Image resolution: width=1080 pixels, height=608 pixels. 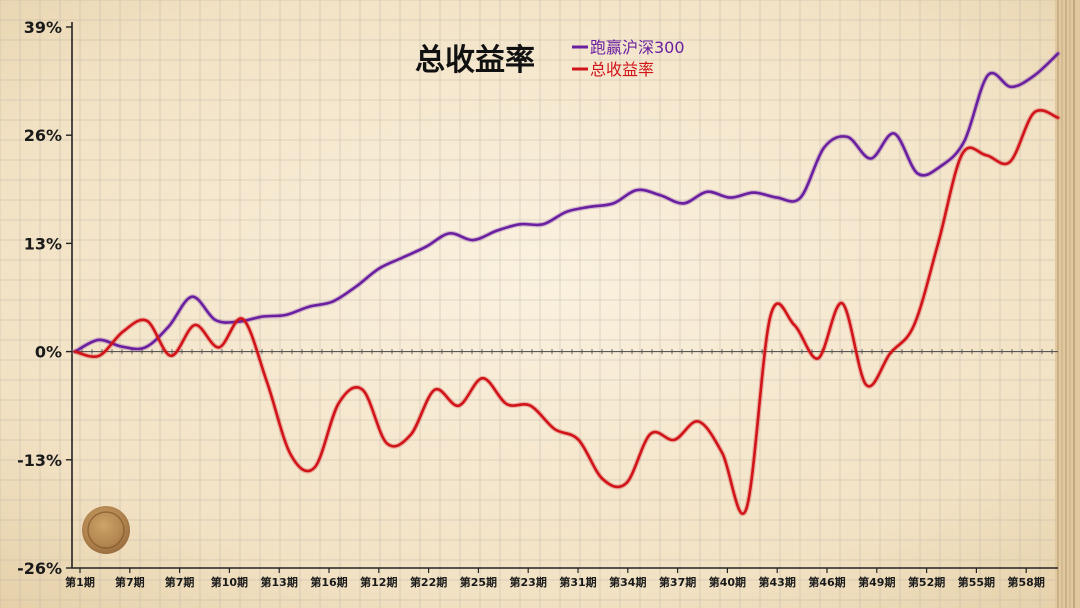 I want to click on x-tick-label: 第40期, so click(x=727, y=582).